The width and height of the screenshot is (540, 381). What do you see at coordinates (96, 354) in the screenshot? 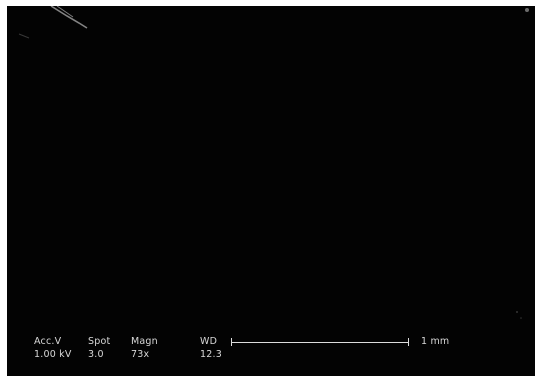
I see `spot-value: 3.0` at bounding box center [96, 354].